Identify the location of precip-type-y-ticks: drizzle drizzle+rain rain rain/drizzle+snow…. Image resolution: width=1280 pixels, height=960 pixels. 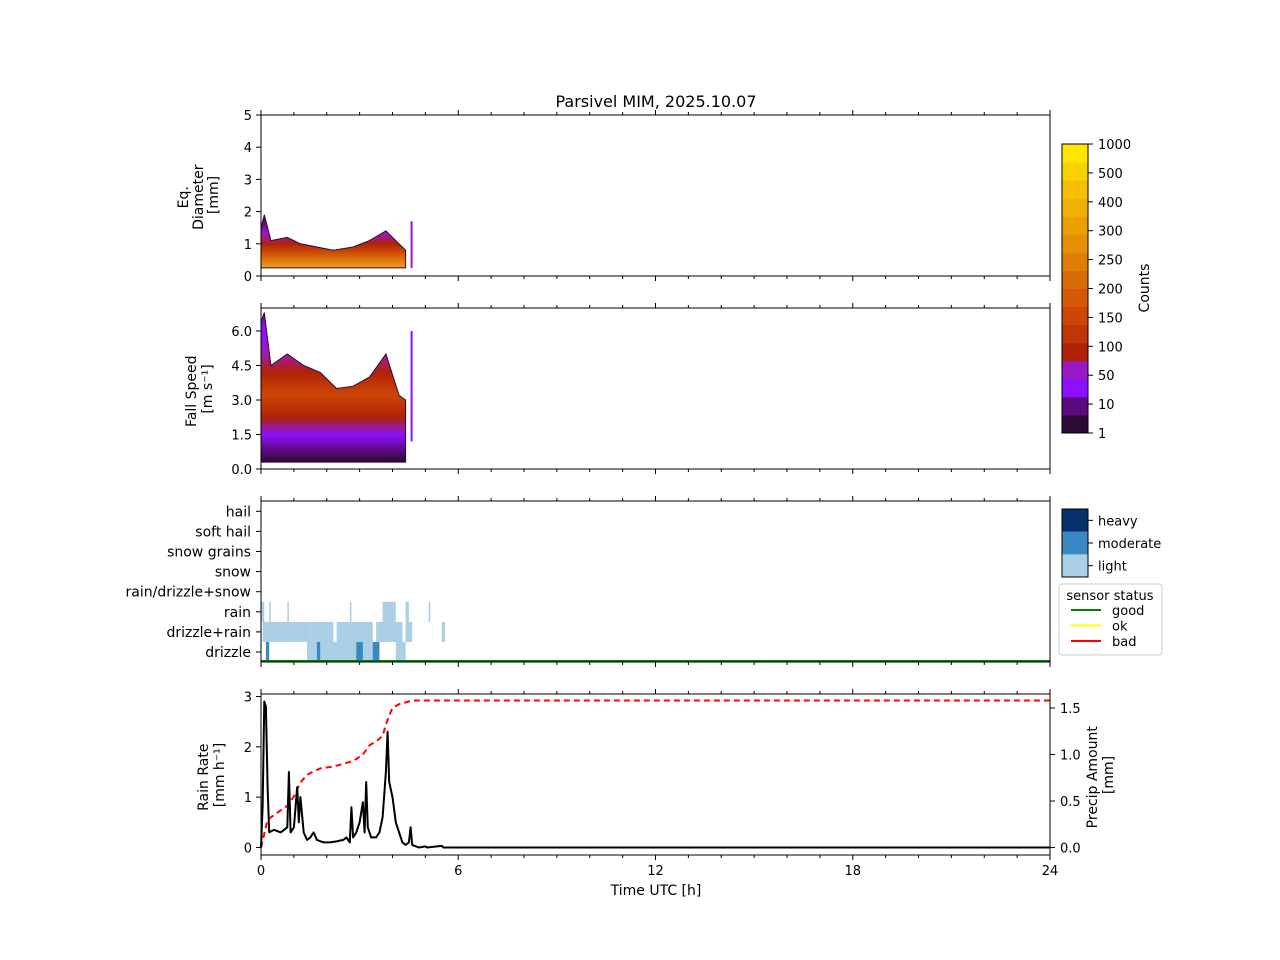
(193, 582).